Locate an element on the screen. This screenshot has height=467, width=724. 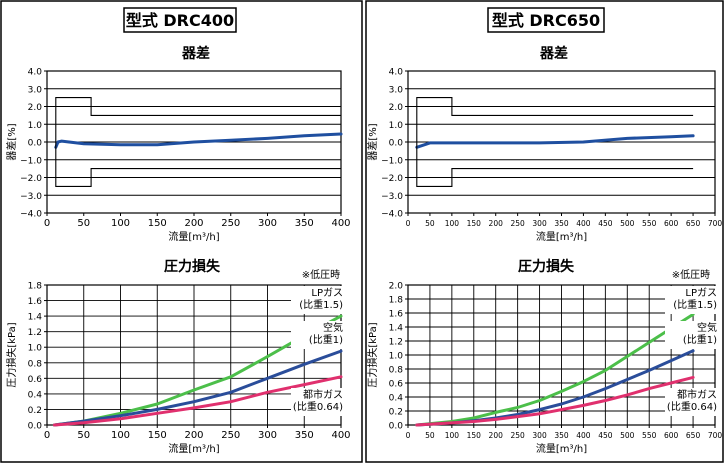
series-label-sub: (比重0.64) is located at coordinates (692, 406).